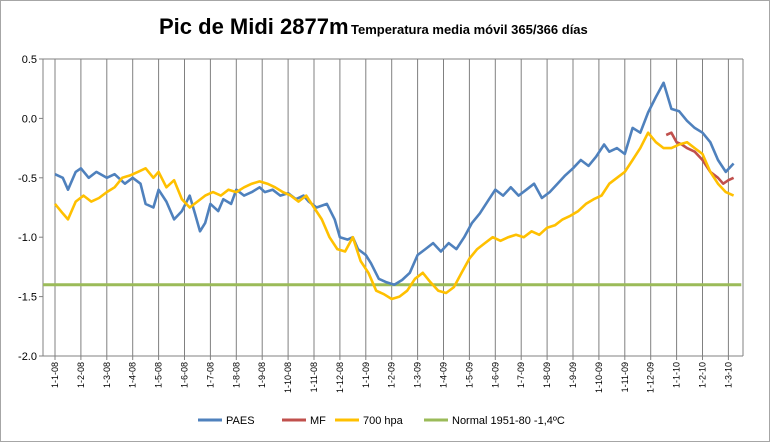 This screenshot has width=770, height=442. I want to click on x-tick-label: 1-2-09, so click(392, 375).